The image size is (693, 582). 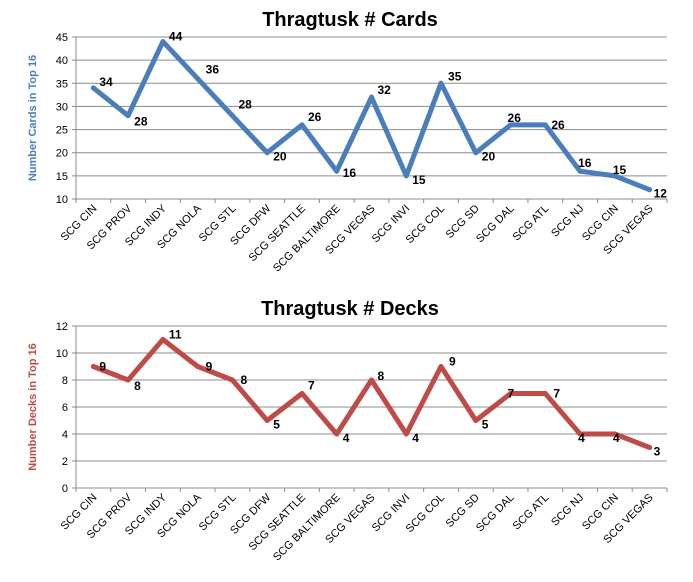 What do you see at coordinates (350, 309) in the screenshot?
I see `chart-title: Thragtusk # Decks` at bounding box center [350, 309].